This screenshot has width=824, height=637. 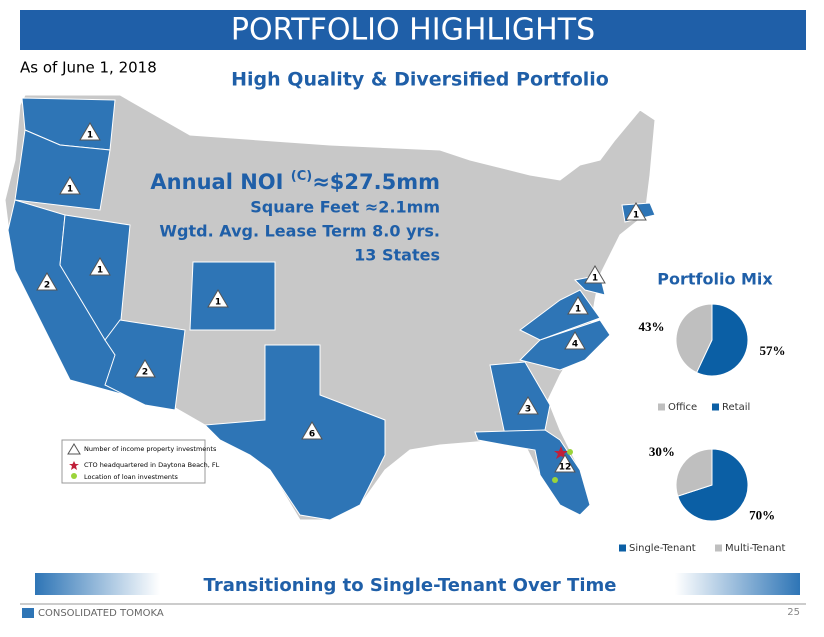 What do you see at coordinates (528, 410) in the screenshot?
I see `state-count: 3` at bounding box center [528, 410].